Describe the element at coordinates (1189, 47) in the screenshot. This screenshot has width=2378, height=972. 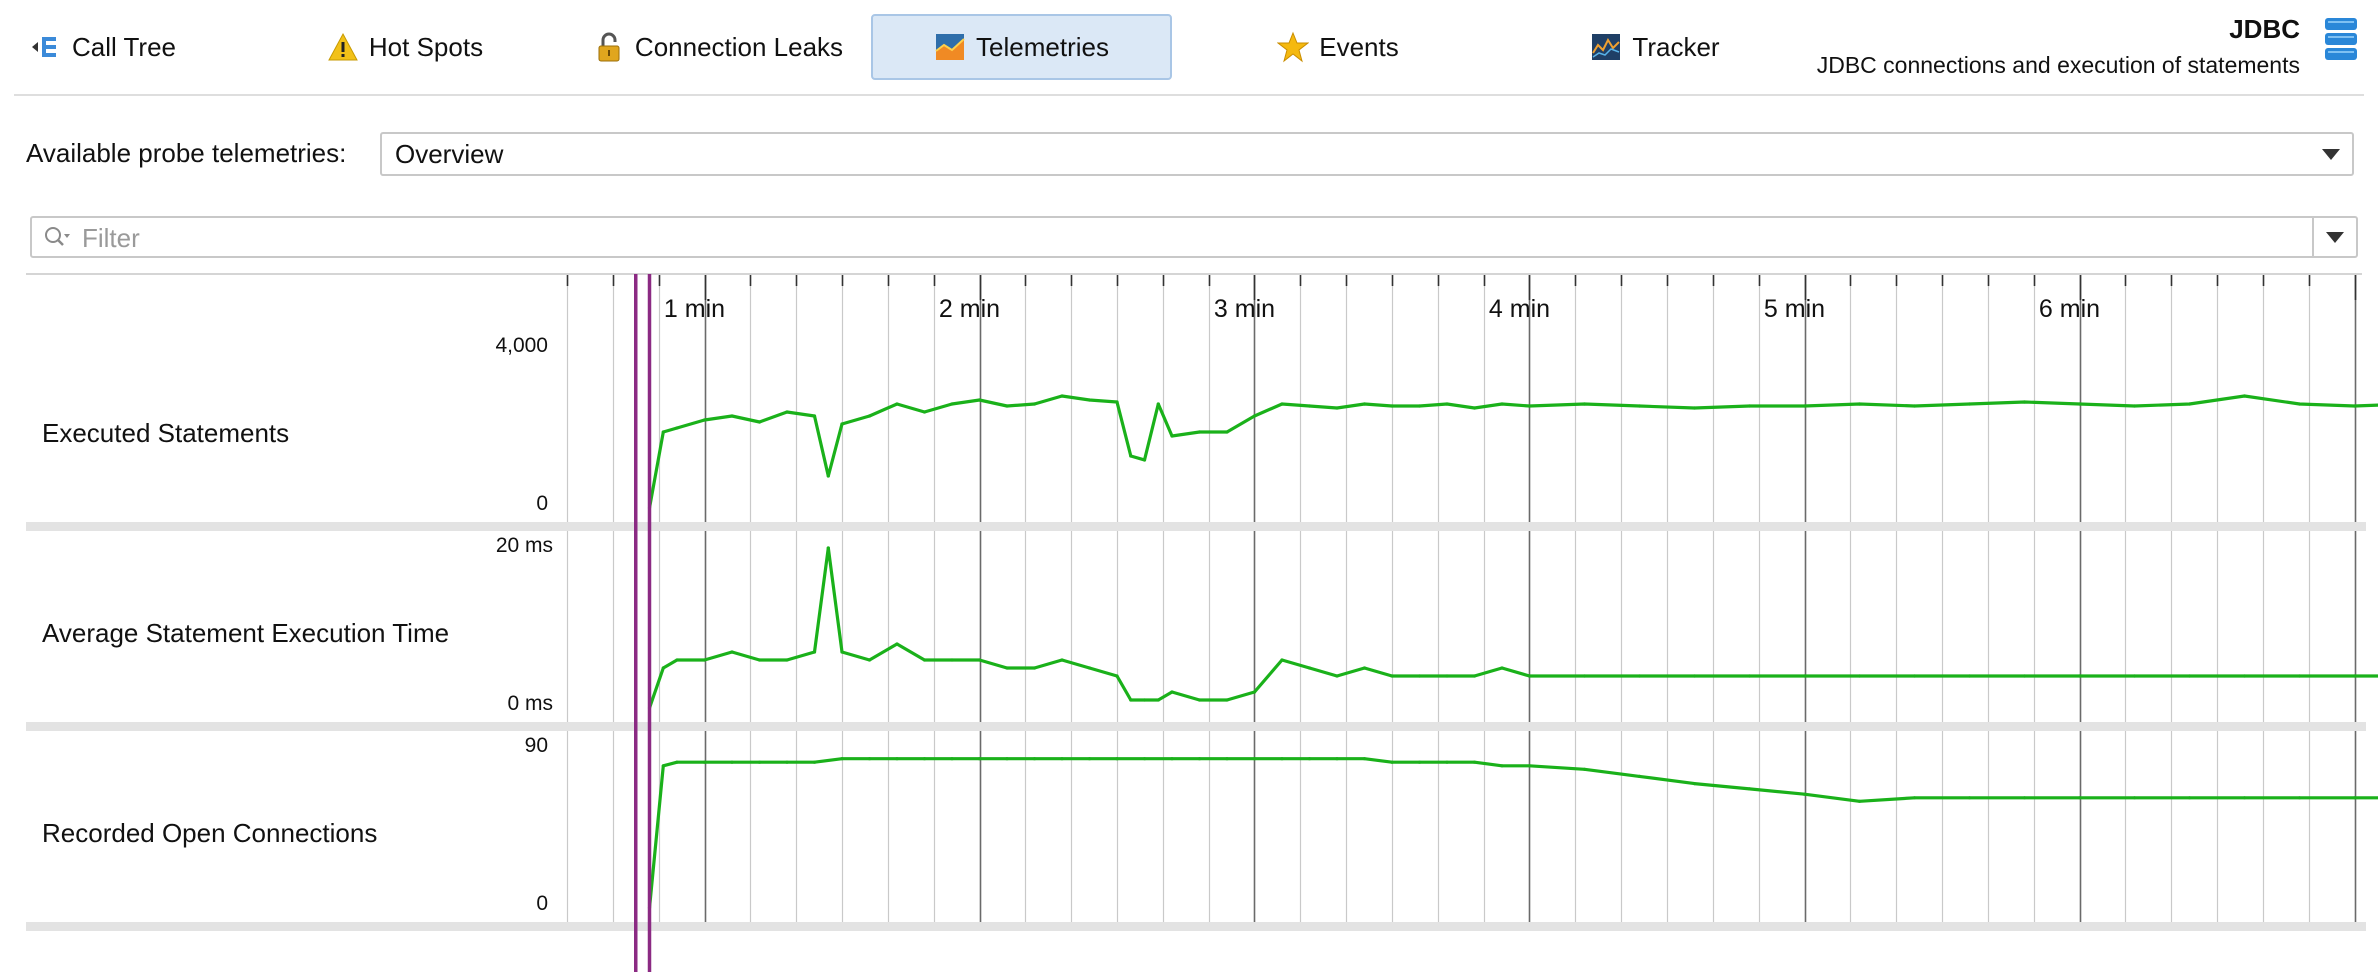
I see `view-tab-bar: Call Tree Hot Spots Connection Leaks` at that location.